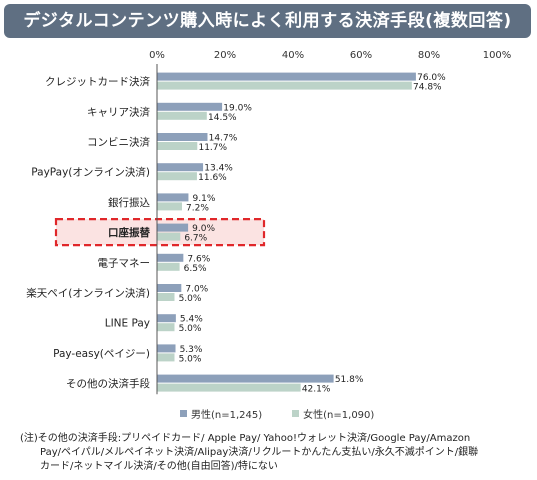  What do you see at coordinates (88, 293) in the screenshot?
I see `category-label: 楽天ペイ(オンライン決済)` at bounding box center [88, 293].